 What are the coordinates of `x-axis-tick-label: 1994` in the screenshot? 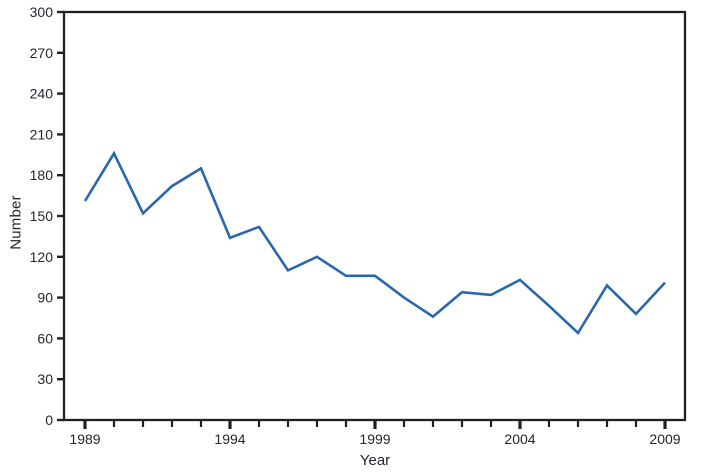 It's located at (229, 439).